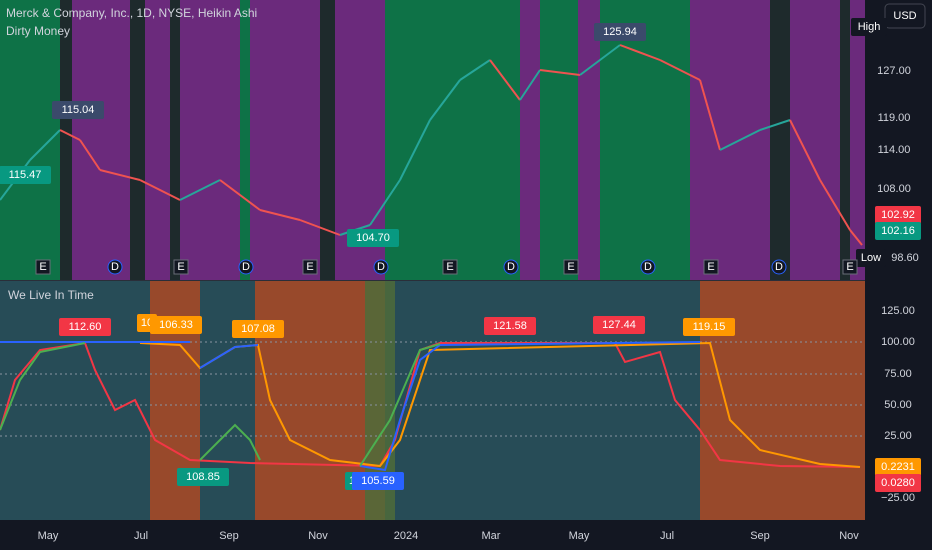 The height and width of the screenshot is (550, 932). I want to click on x-axis-label: Mar, so click(491, 536).